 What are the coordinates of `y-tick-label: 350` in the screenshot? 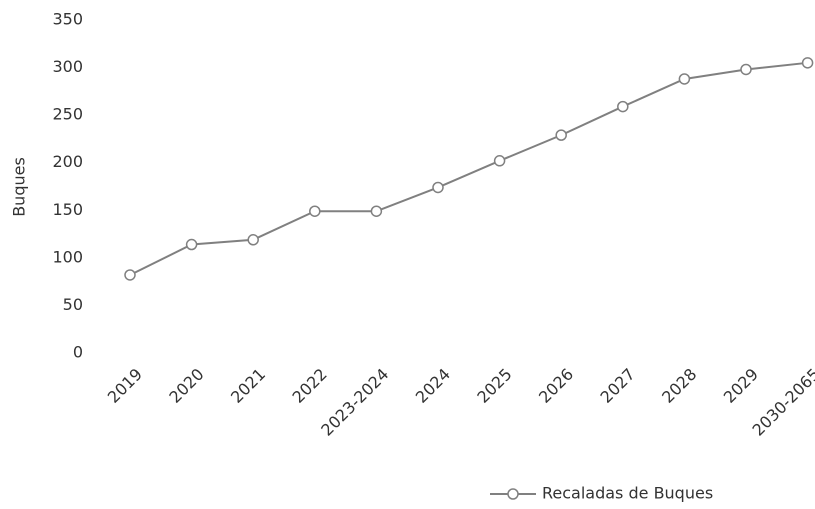 It's located at (67, 19).